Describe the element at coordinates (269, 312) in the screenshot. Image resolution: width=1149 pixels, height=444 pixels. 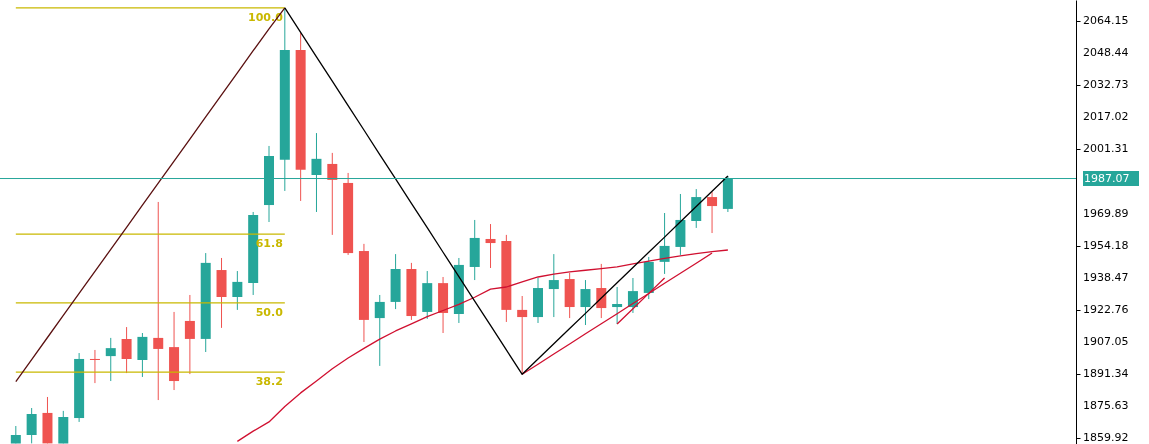
I see `series-label: 50.0` at that location.